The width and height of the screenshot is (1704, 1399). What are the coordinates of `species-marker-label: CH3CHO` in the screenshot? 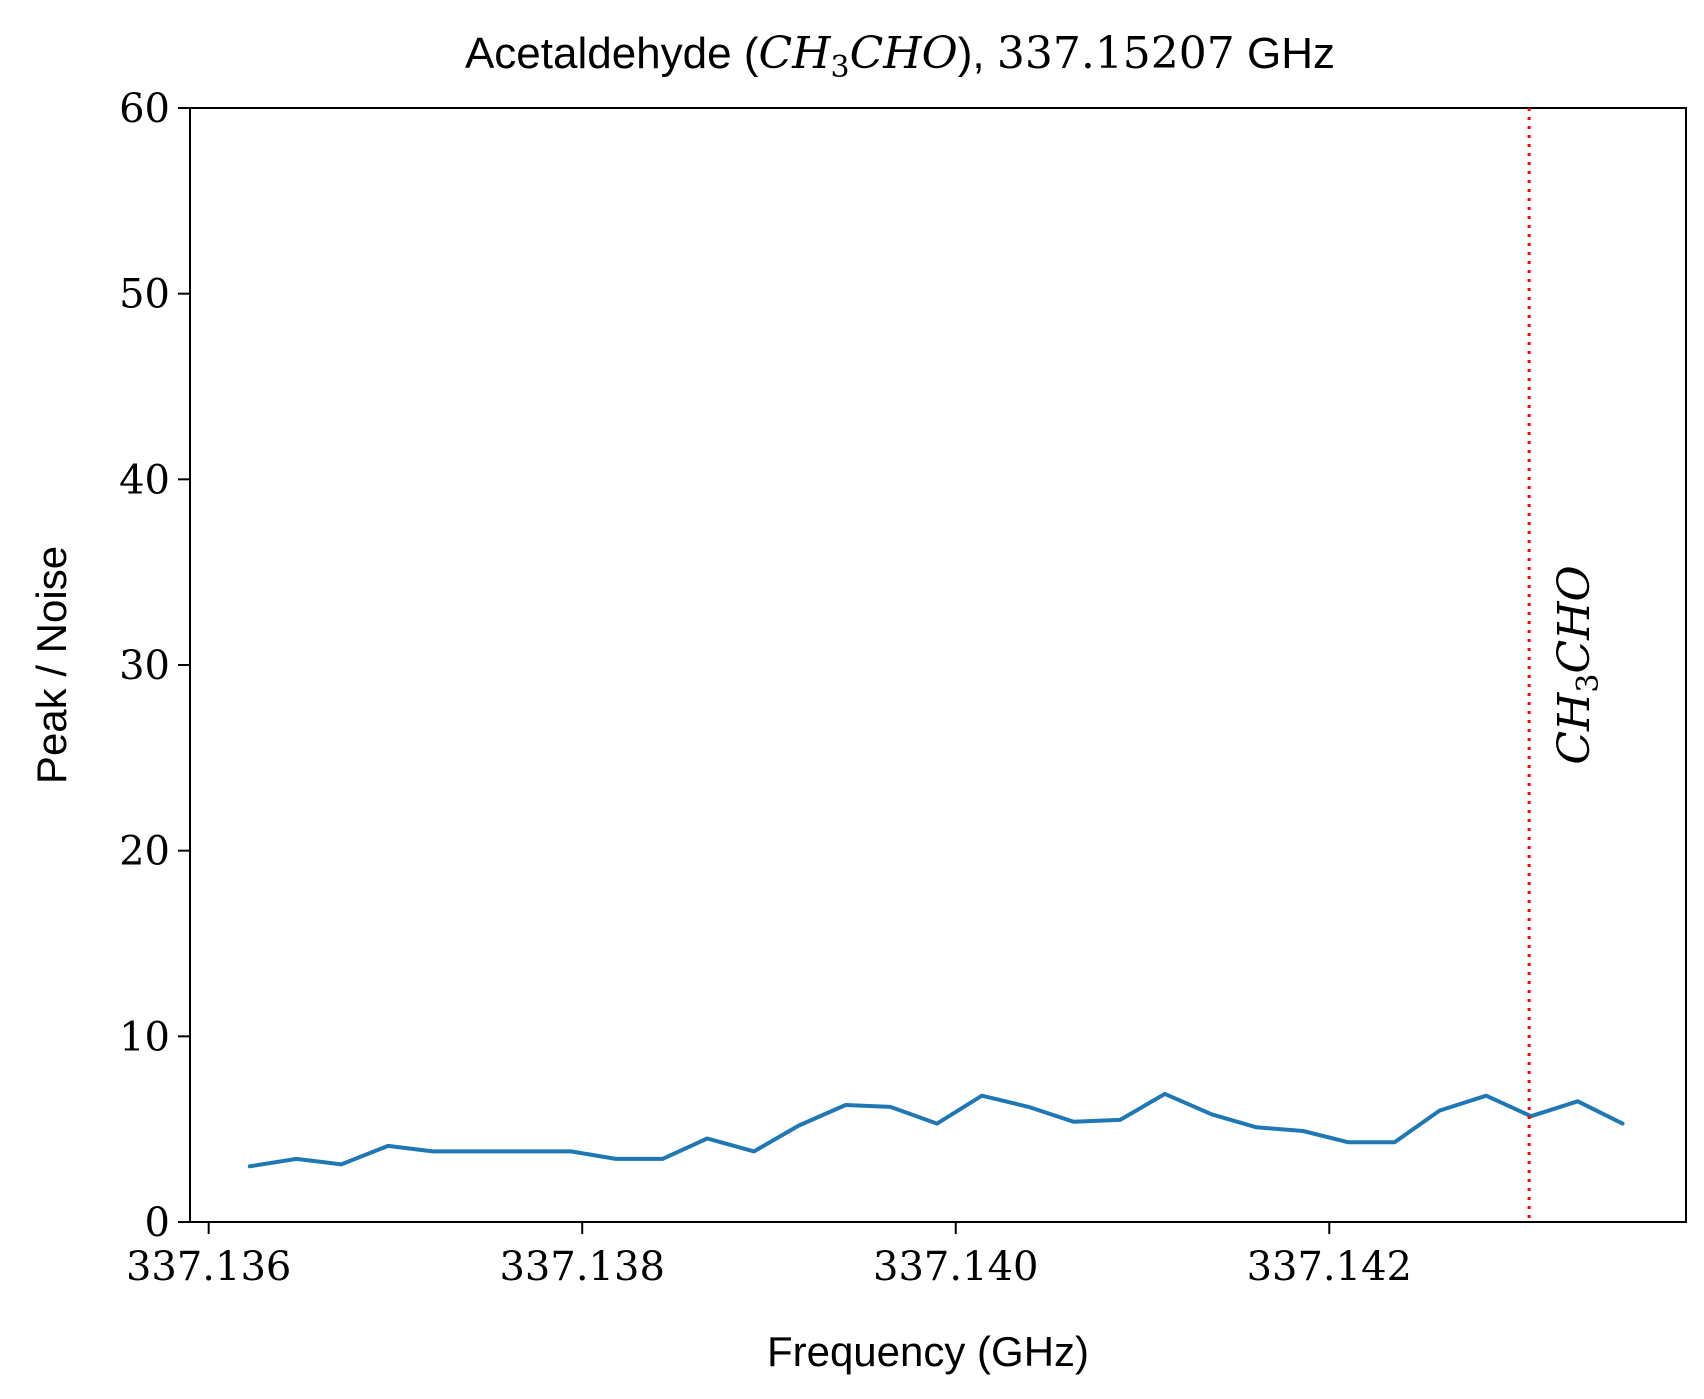 It's located at (1577, 664).